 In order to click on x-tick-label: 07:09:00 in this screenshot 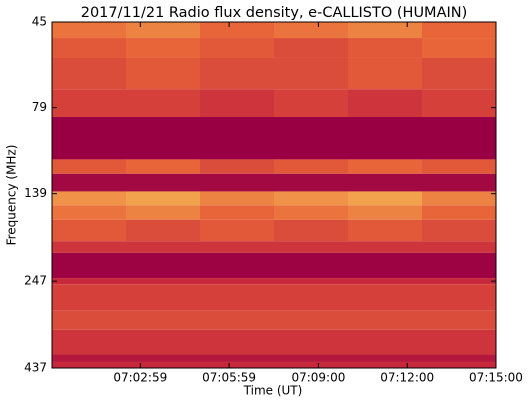, I will do `click(318, 378)`.